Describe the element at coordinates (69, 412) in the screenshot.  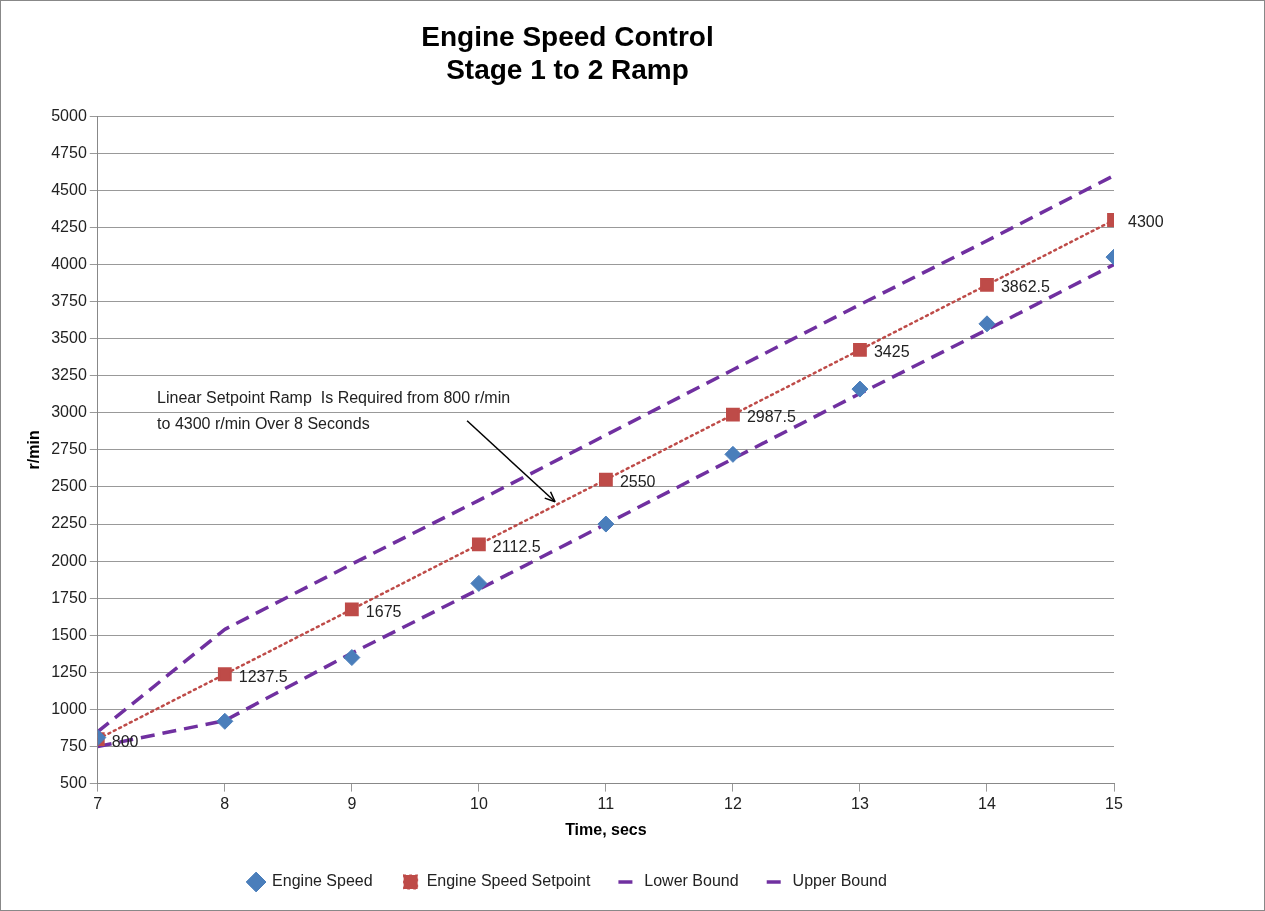
I see `y-tick-label: 3000` at that location.